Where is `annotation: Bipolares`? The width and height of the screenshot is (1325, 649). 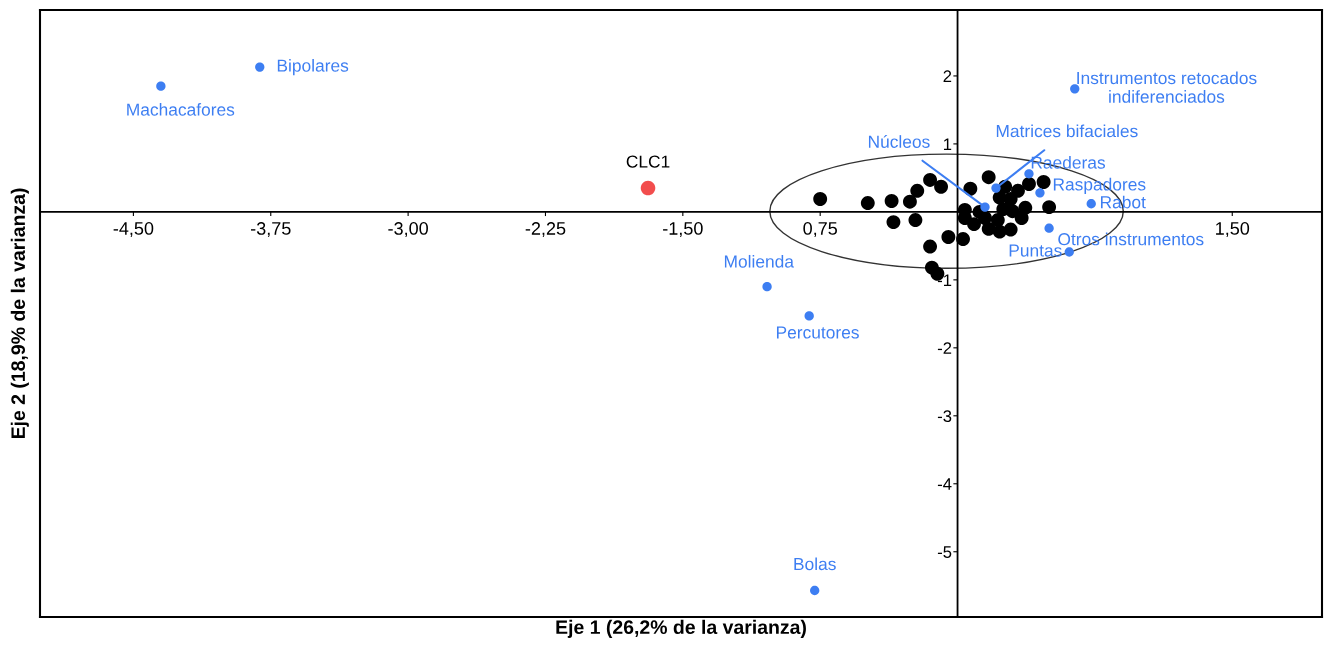 annotation: Bipolares is located at coordinates (313, 67).